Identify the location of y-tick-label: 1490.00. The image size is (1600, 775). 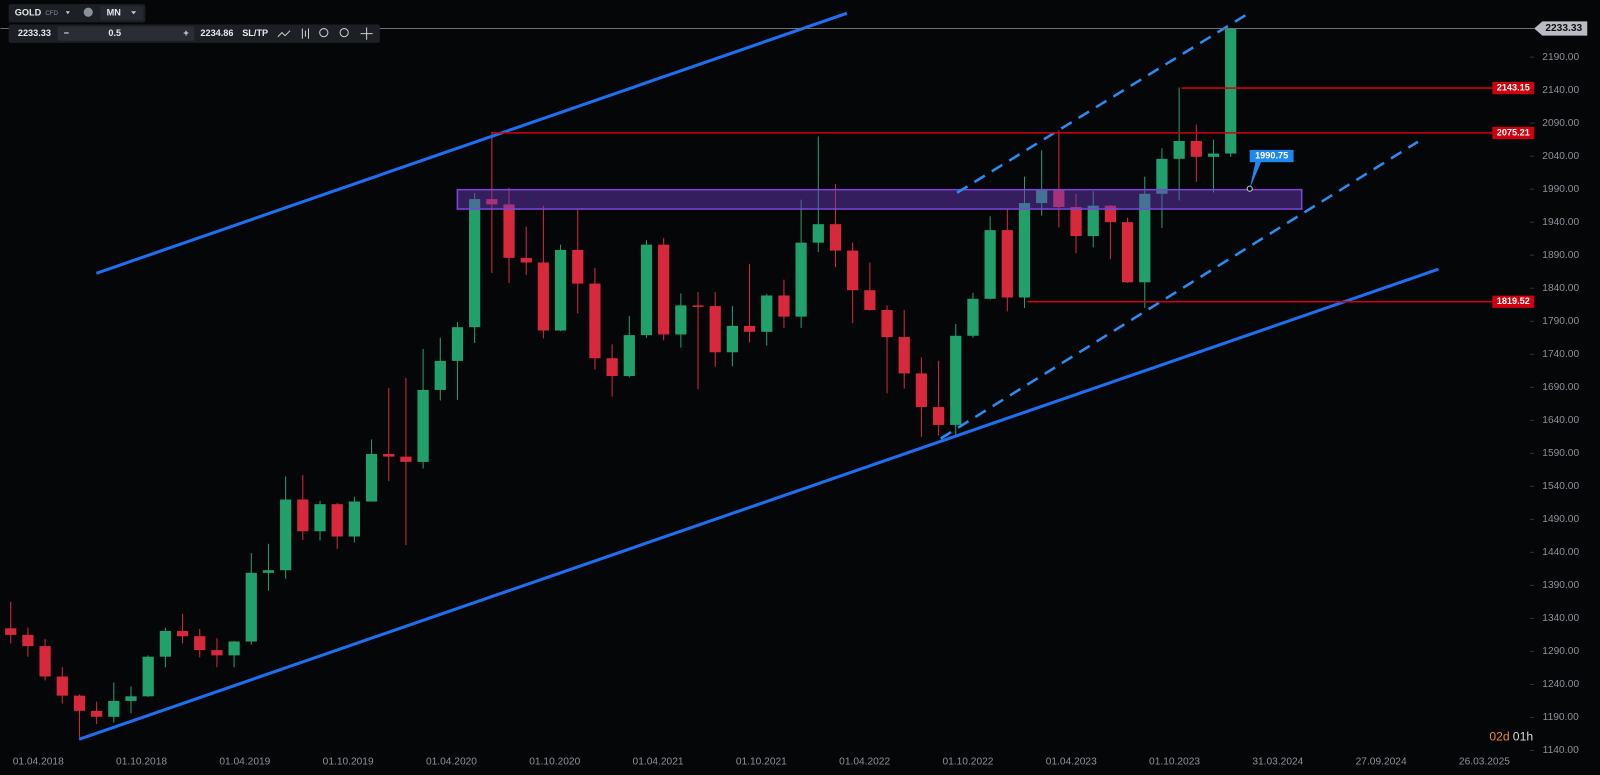
(1560, 519).